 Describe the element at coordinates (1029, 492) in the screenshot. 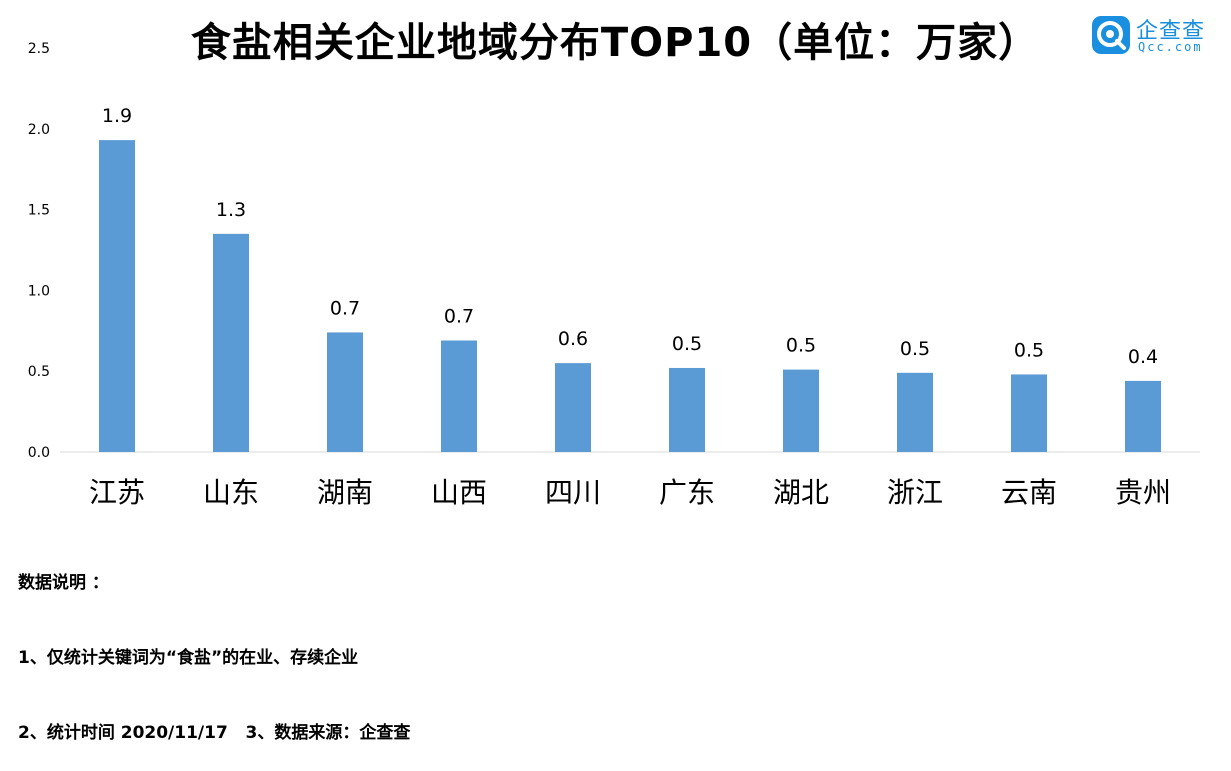

I see `category-label: 云南` at that location.